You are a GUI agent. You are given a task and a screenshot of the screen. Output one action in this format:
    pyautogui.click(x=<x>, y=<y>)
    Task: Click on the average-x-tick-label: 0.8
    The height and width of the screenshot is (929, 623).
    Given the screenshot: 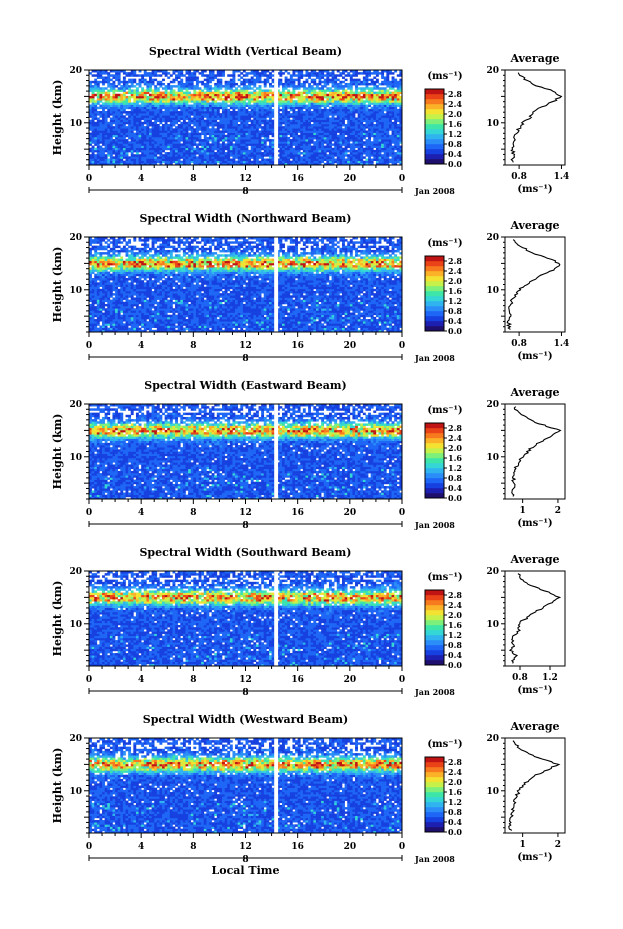 What is the action you would take?
    pyautogui.click(x=519, y=177)
    